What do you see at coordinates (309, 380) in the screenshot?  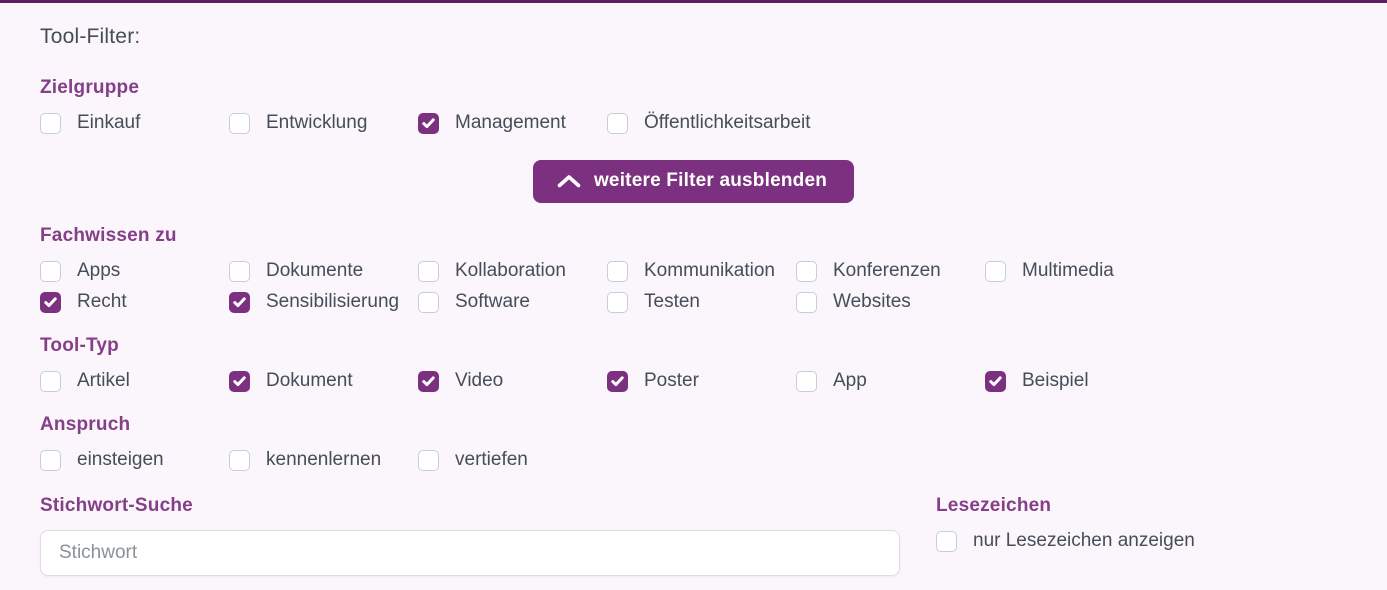 I see `checkbox-label-dokument: Dokument` at bounding box center [309, 380].